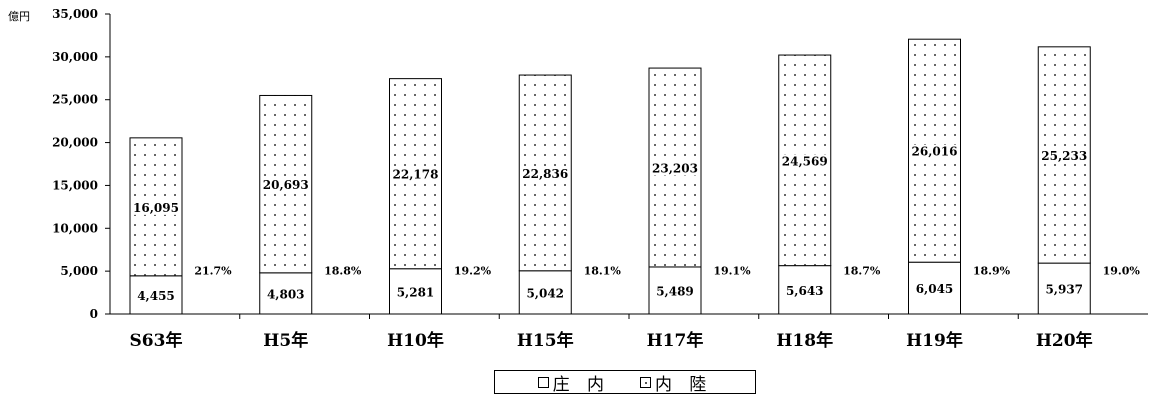  I want to click on x-category-label: H5年, so click(285, 340).